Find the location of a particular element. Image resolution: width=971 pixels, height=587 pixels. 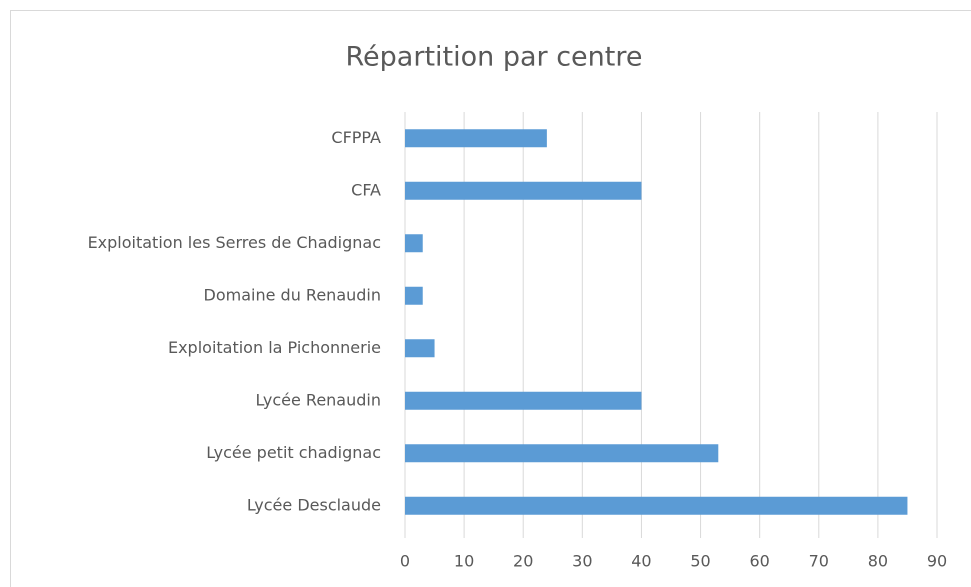

x-tick-label: 30 is located at coordinates (582, 561).